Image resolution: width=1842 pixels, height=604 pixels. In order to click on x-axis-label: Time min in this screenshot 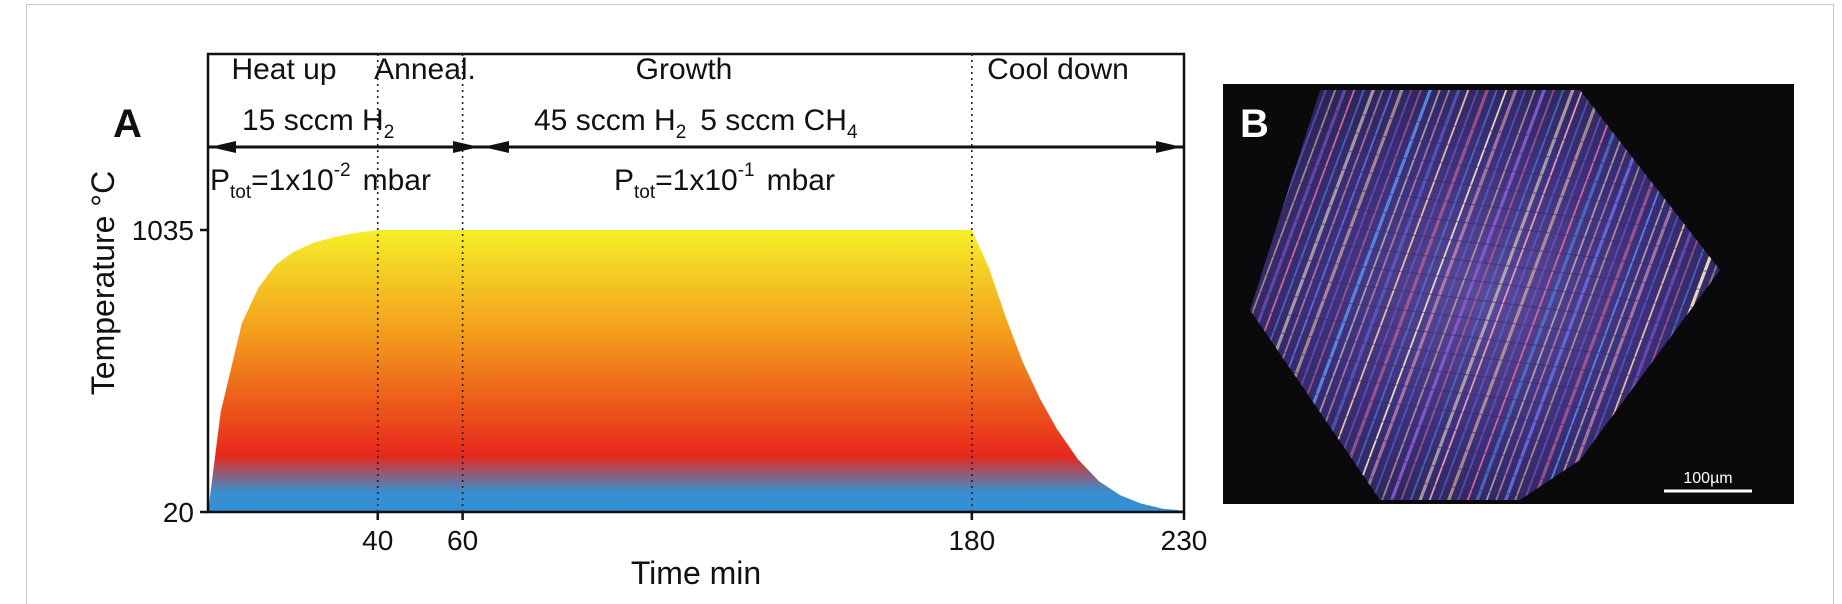, I will do `click(696, 572)`.